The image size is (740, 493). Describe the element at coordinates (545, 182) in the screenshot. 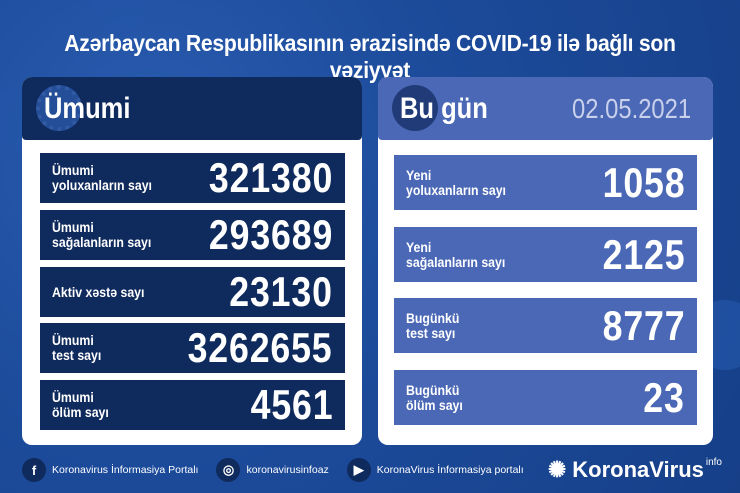

I see `stat-row: Yeni yoluxanların sayı 1058` at that location.